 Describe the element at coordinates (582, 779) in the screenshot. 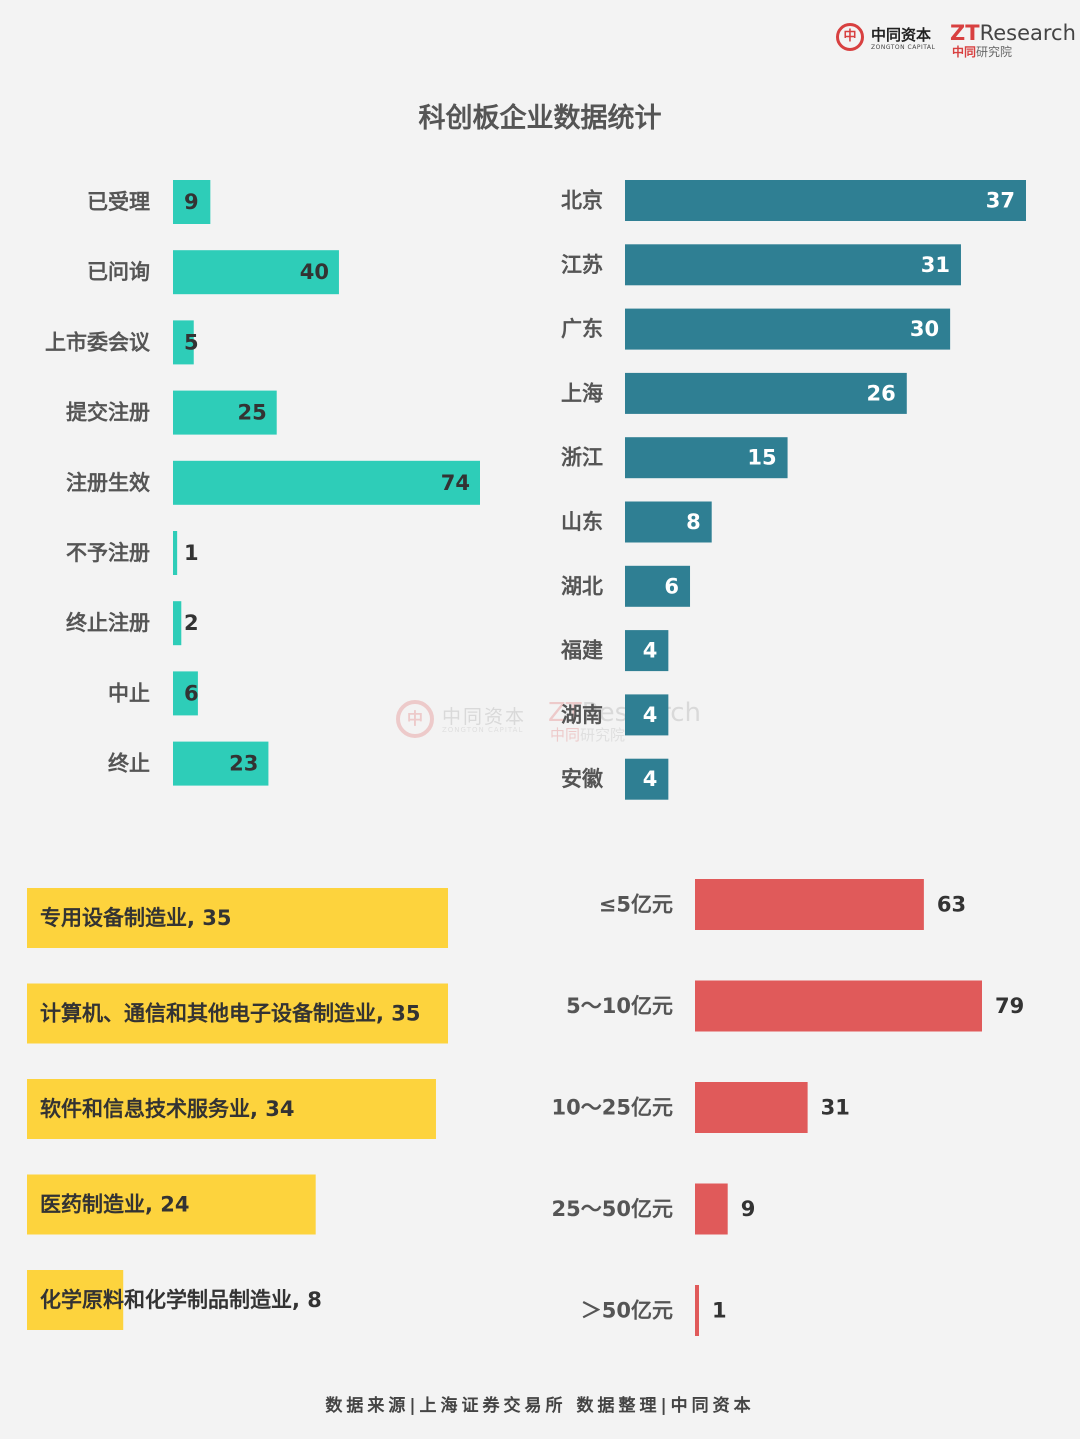

I see `province-label: 安徽` at that location.